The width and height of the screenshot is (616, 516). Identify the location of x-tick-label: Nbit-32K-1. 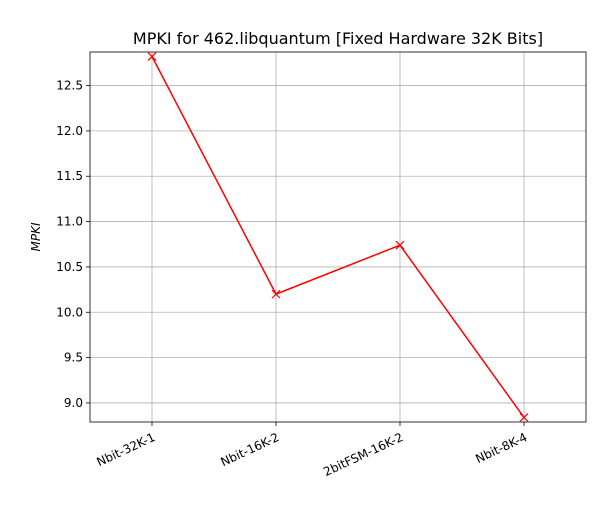
(125, 449).